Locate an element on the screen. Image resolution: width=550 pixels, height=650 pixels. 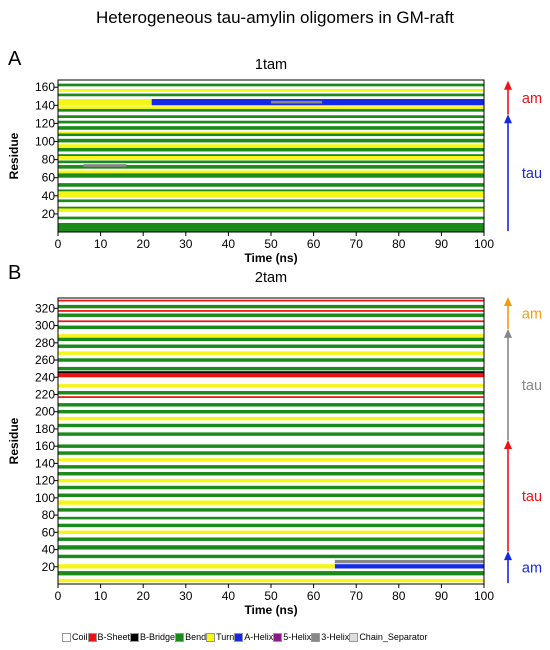
panel-title-2tam: 2tam is located at coordinates (271, 278).